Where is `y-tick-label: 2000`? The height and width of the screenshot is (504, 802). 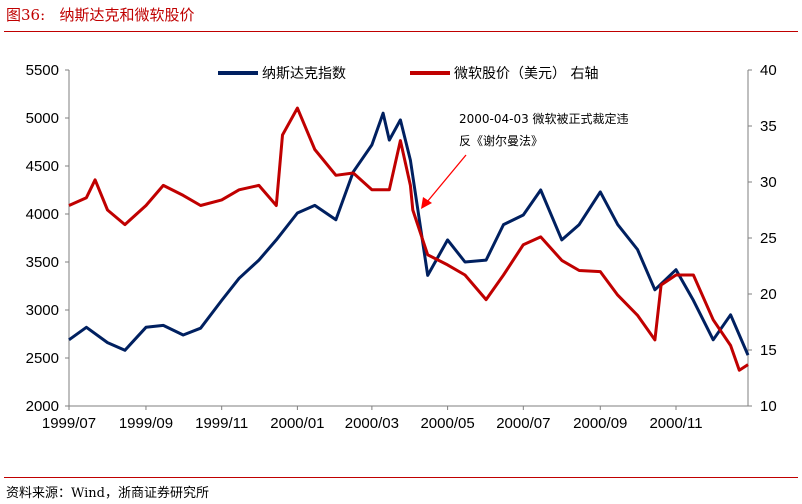 y-tick-label: 2000 is located at coordinates (42, 406).